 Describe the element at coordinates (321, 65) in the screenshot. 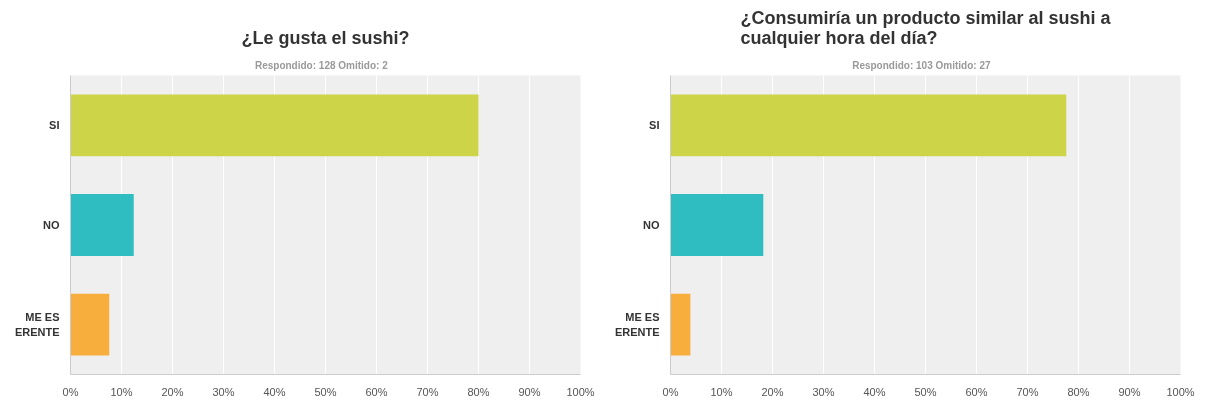

I see `chart-subtitle: Respondido: 128 Omitido: 2` at that location.